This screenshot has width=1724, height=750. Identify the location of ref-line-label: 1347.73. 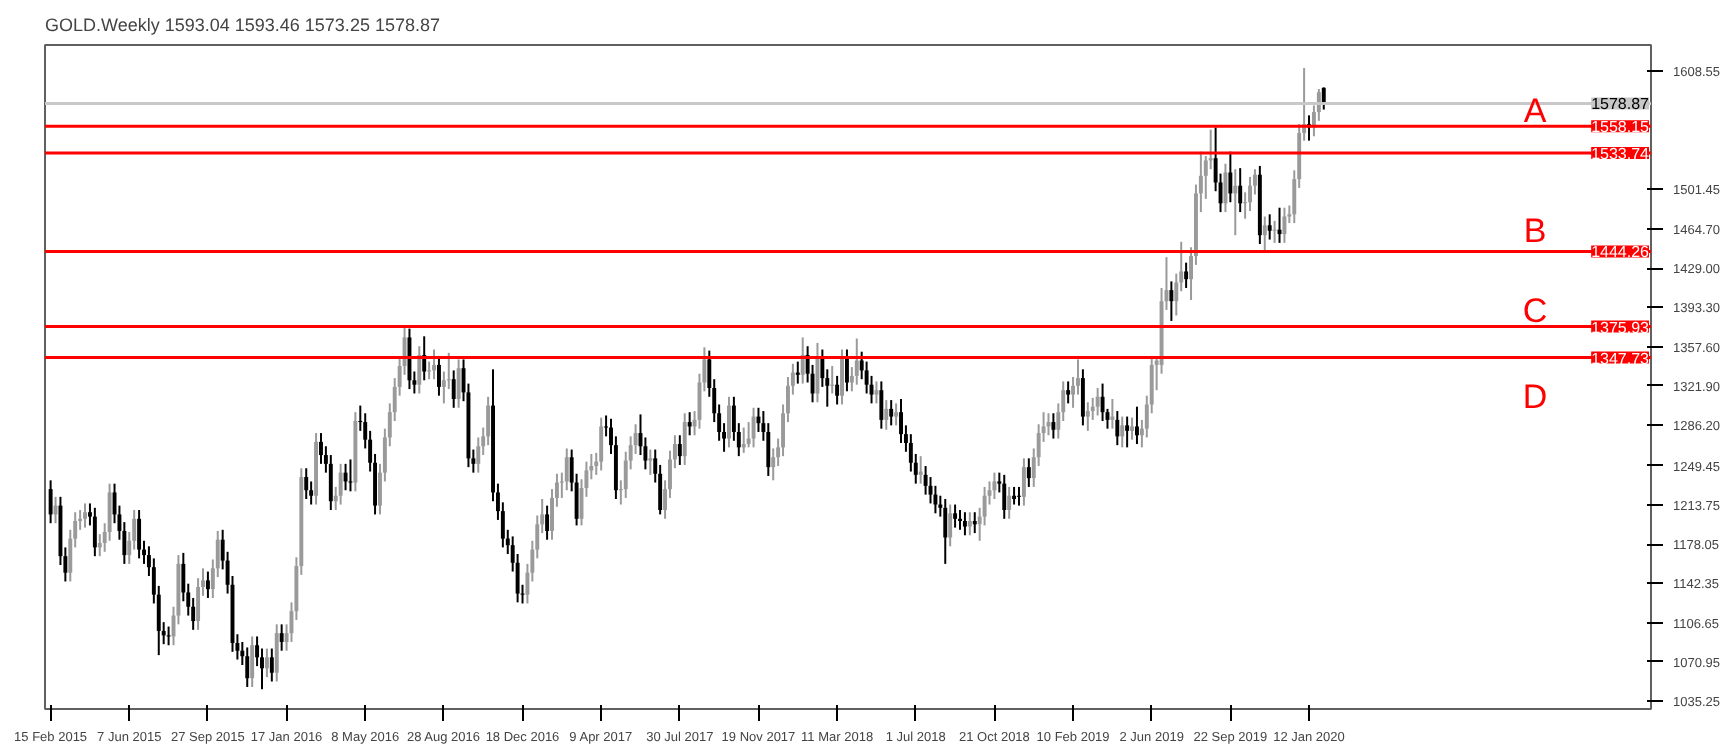
(1621, 358).